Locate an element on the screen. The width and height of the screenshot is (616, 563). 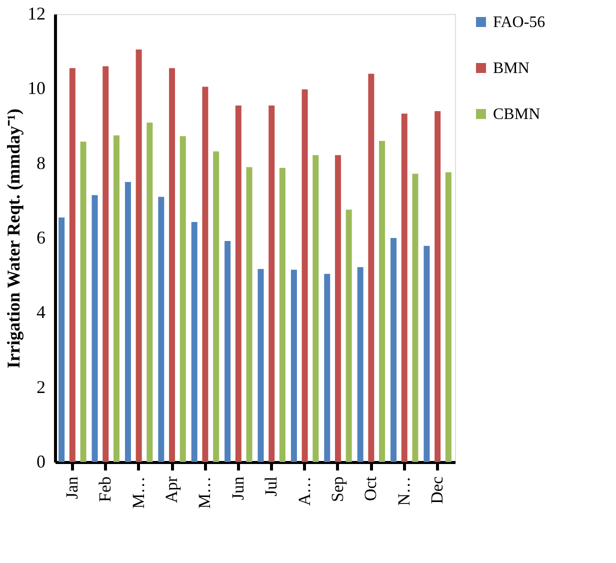
x-tick-label: Oct is located at coordinates (370, 489).